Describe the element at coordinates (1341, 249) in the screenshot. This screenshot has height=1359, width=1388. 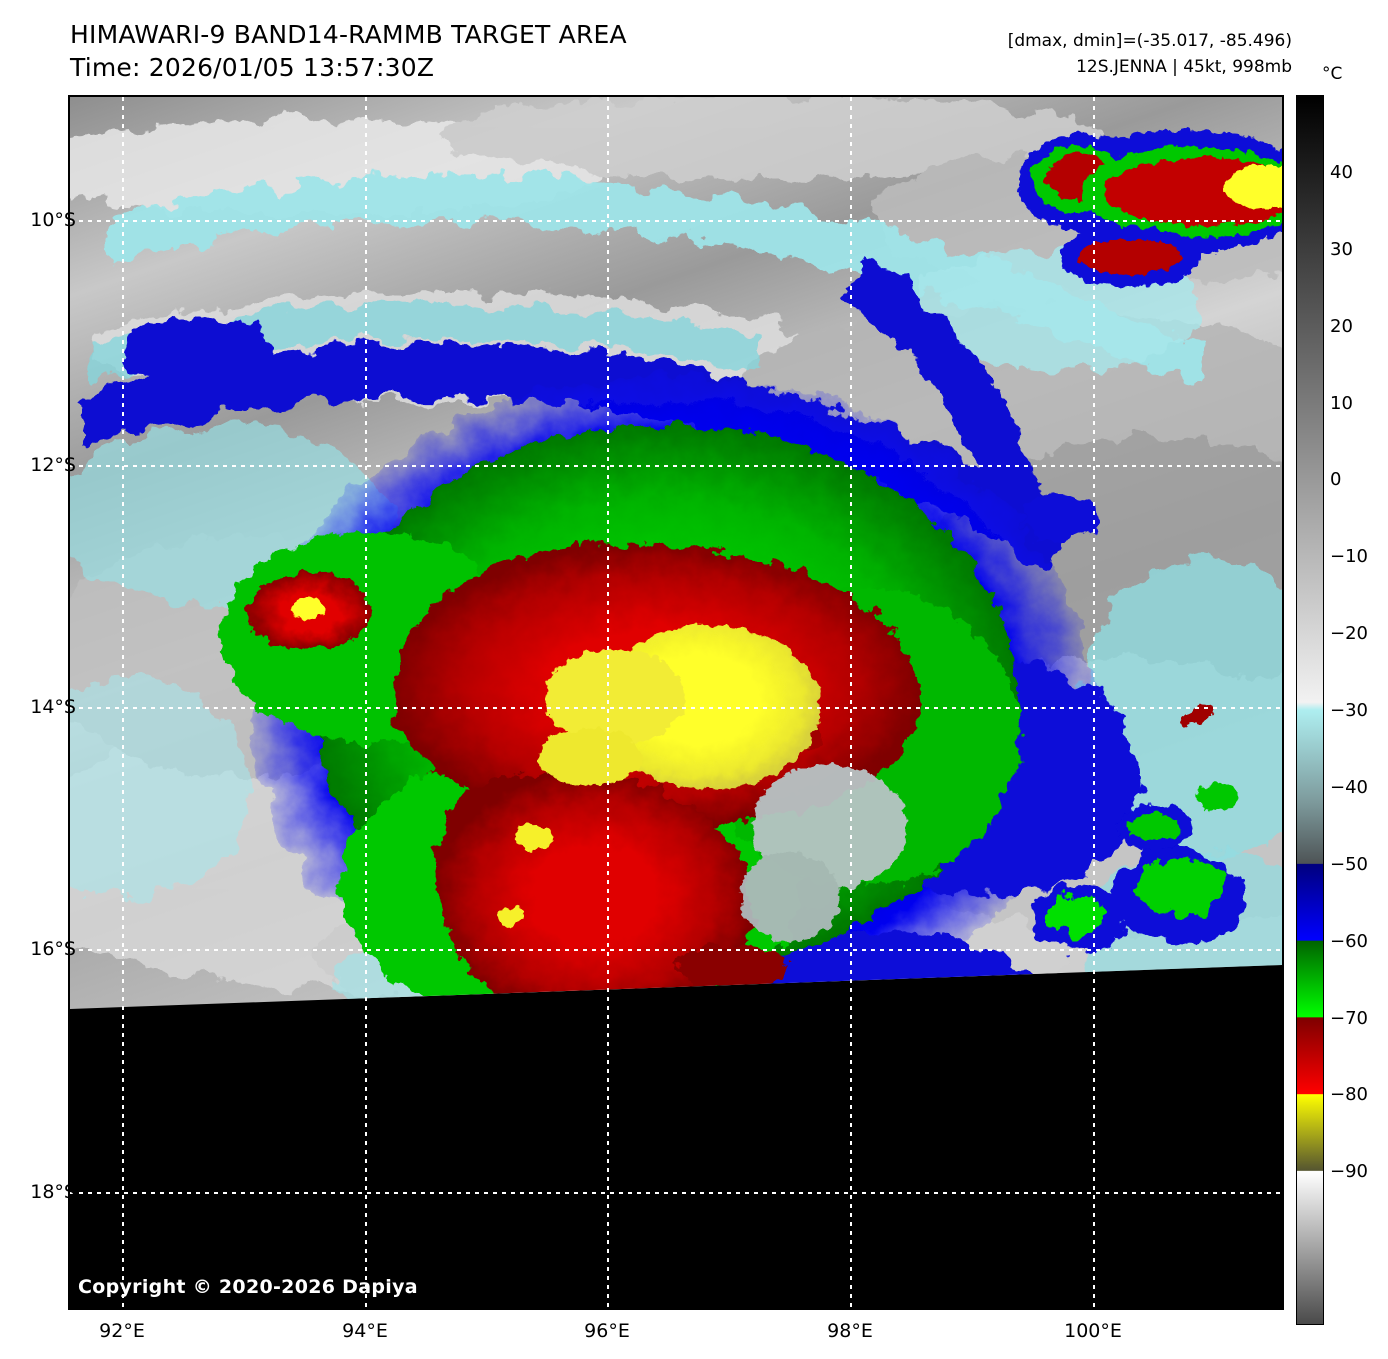
I see `colorbar-tick-30: 30` at that location.